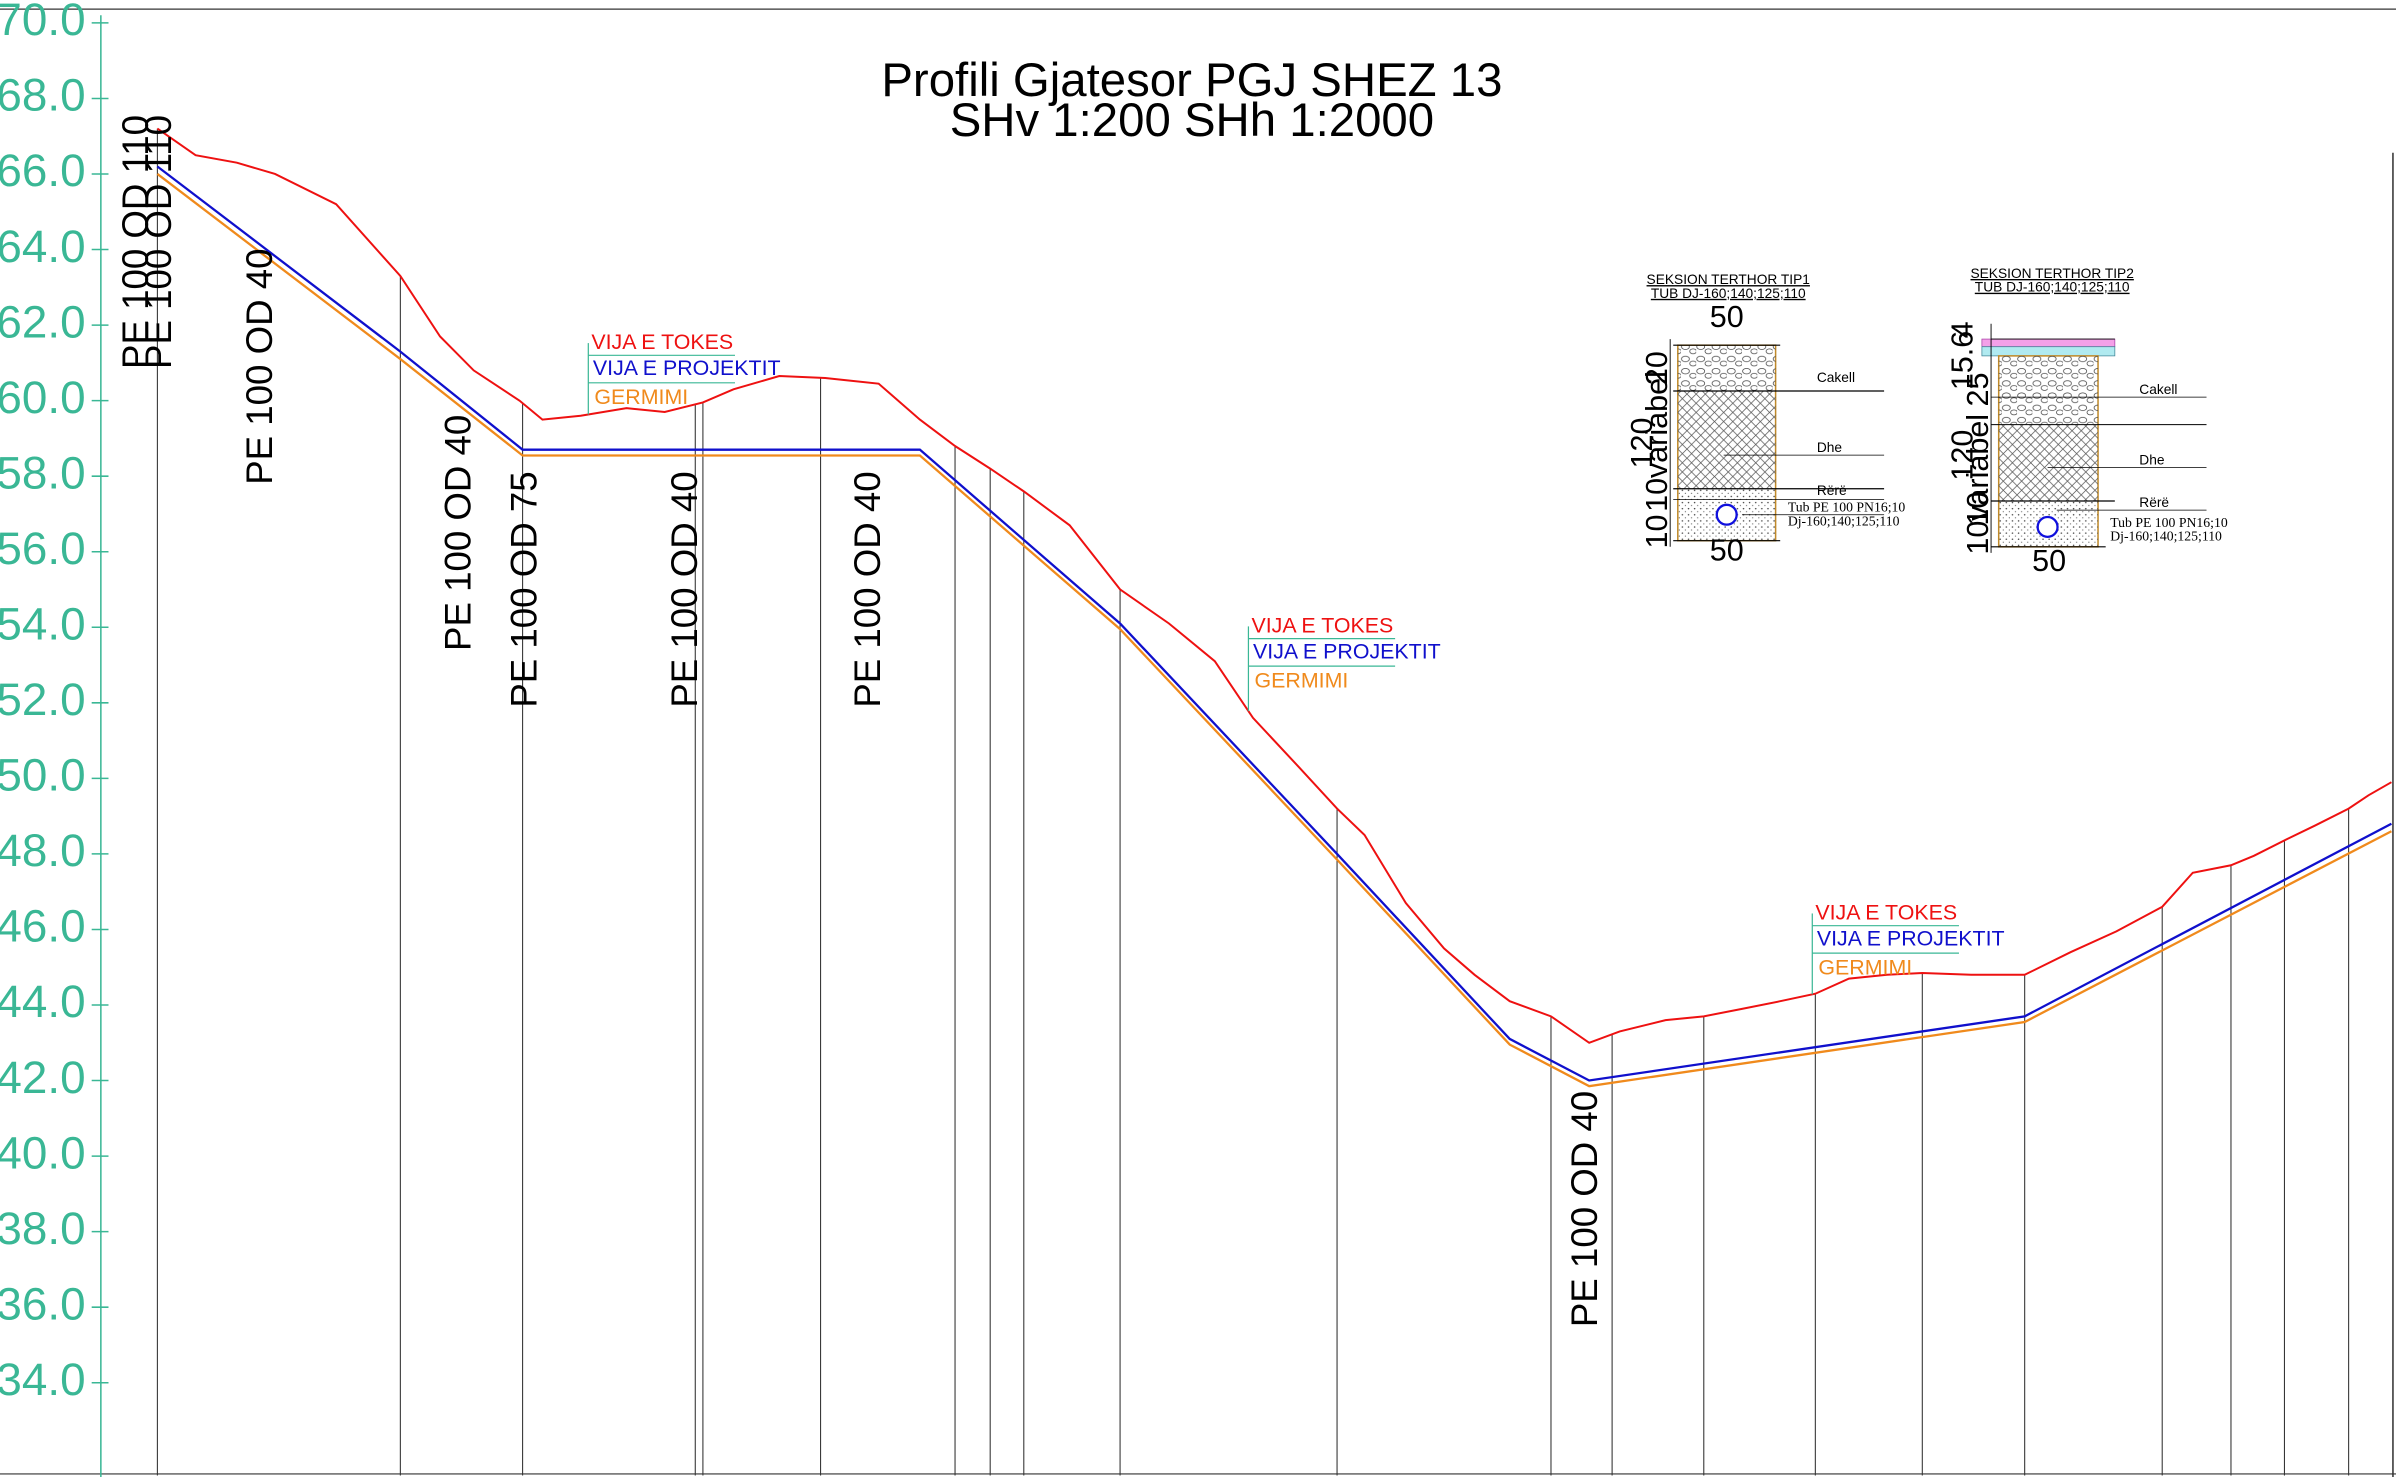 This screenshot has height=1477, width=2396. What do you see at coordinates (2048, 351) in the screenshot?
I see `base-layer` at bounding box center [2048, 351].